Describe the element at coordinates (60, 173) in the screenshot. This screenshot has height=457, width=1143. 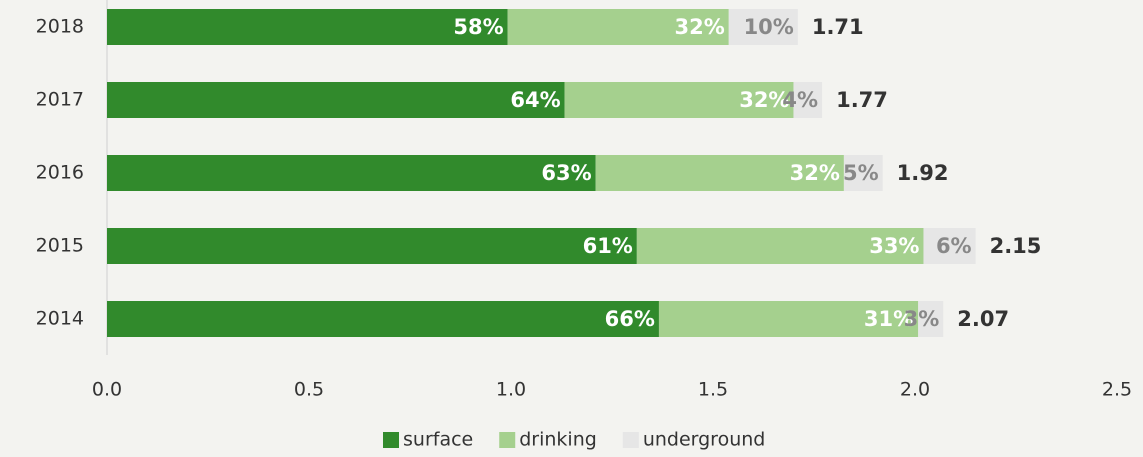
I see `y-tick-label: 2016` at that location.